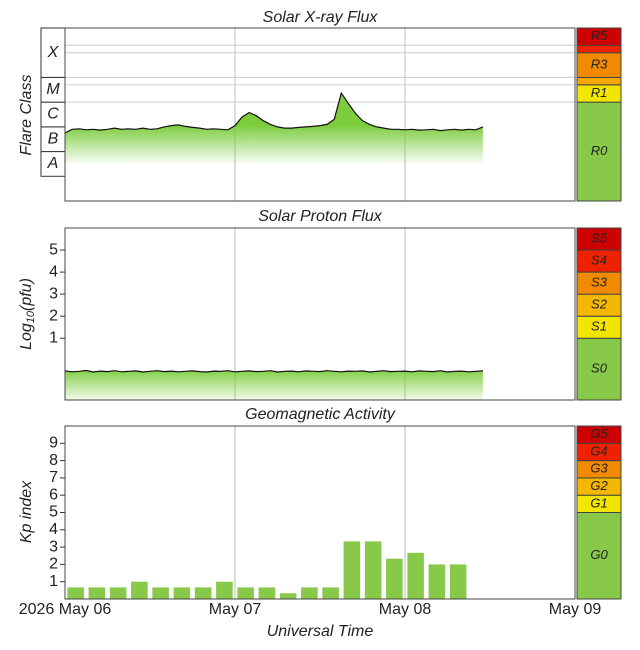 The image size is (640, 650). I want to click on scale-label: S0, so click(599, 368).